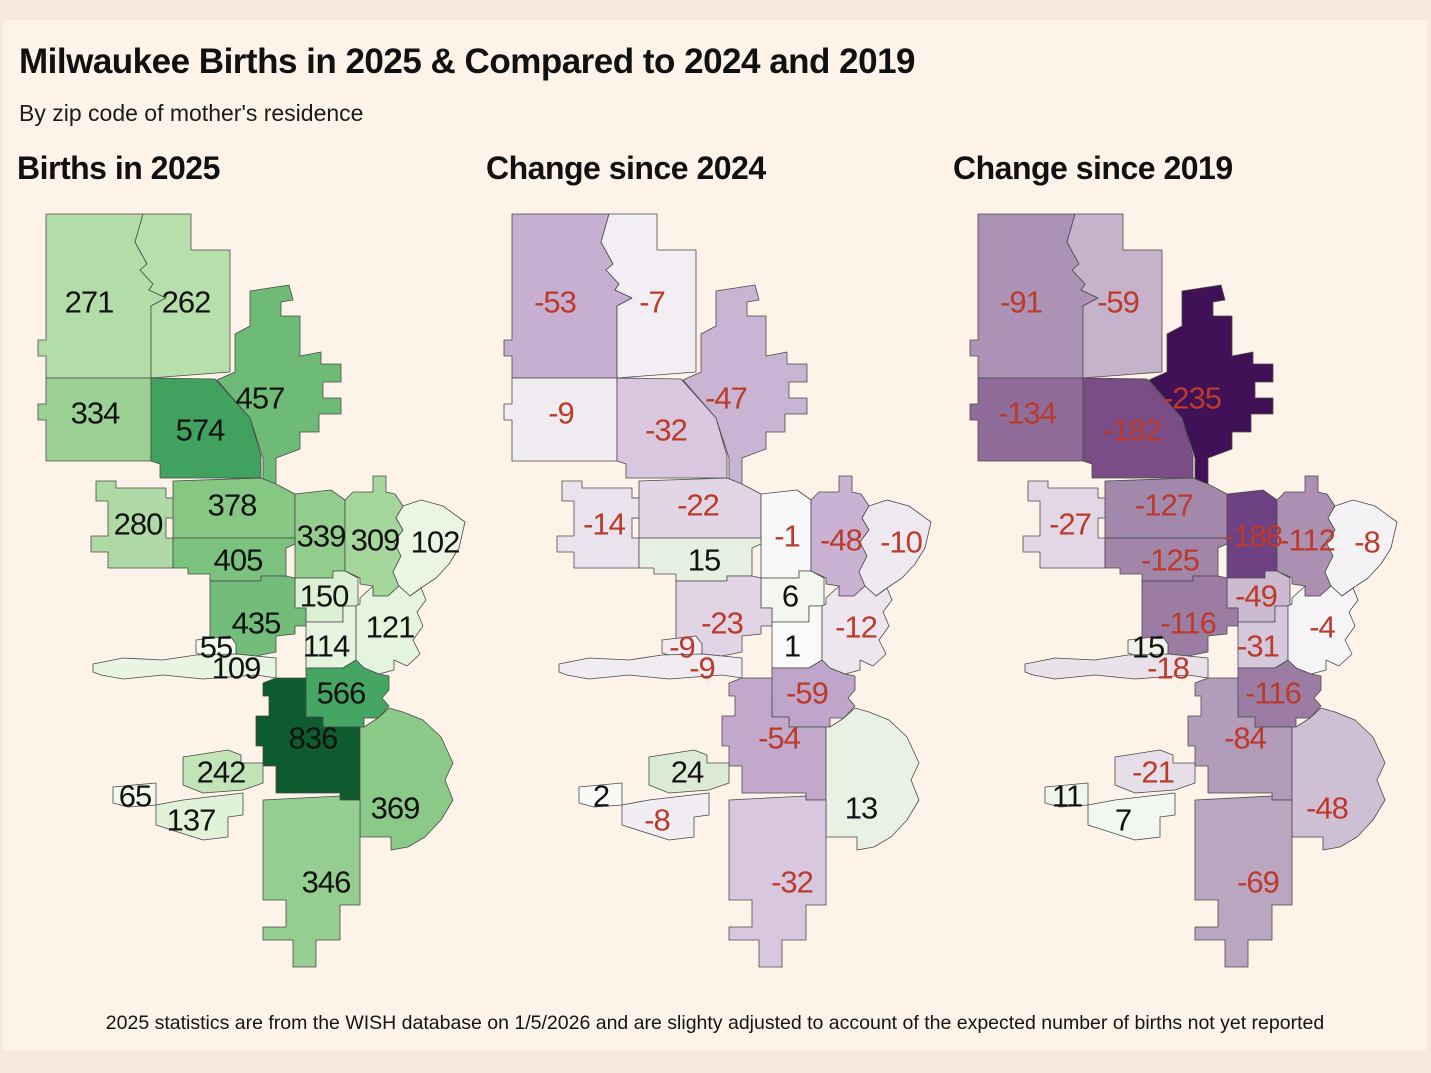  Describe the element at coordinates (216, 647) in the screenshot. I see `zip-region-value-label: 55` at that location.